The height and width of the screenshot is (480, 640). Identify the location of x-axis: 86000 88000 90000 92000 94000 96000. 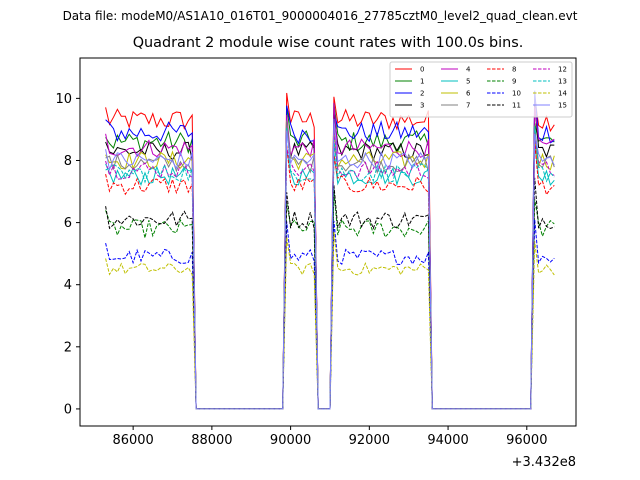
(329, 437).